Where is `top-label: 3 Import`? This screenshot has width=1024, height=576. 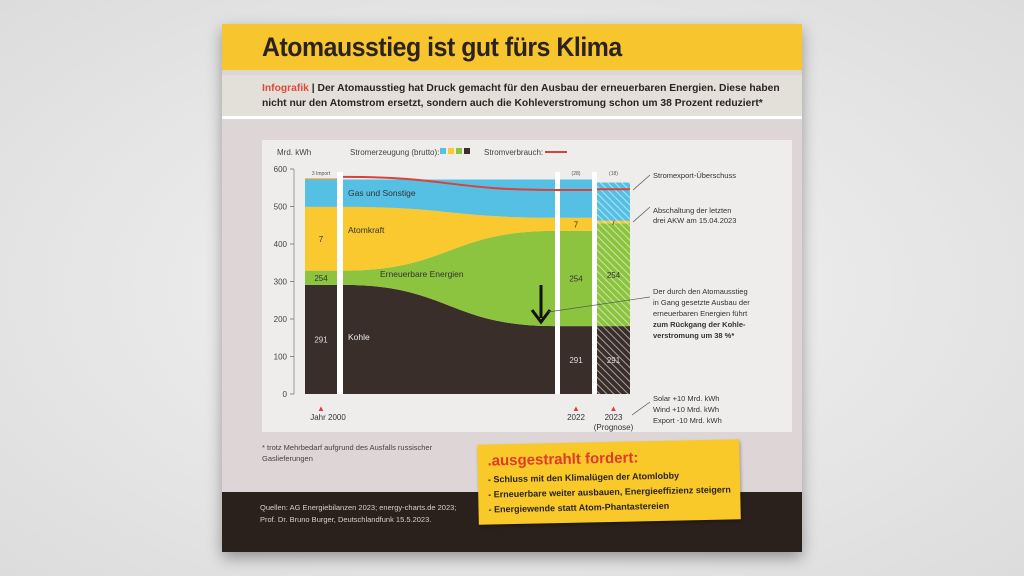 top-label: 3 Import is located at coordinates (321, 174).